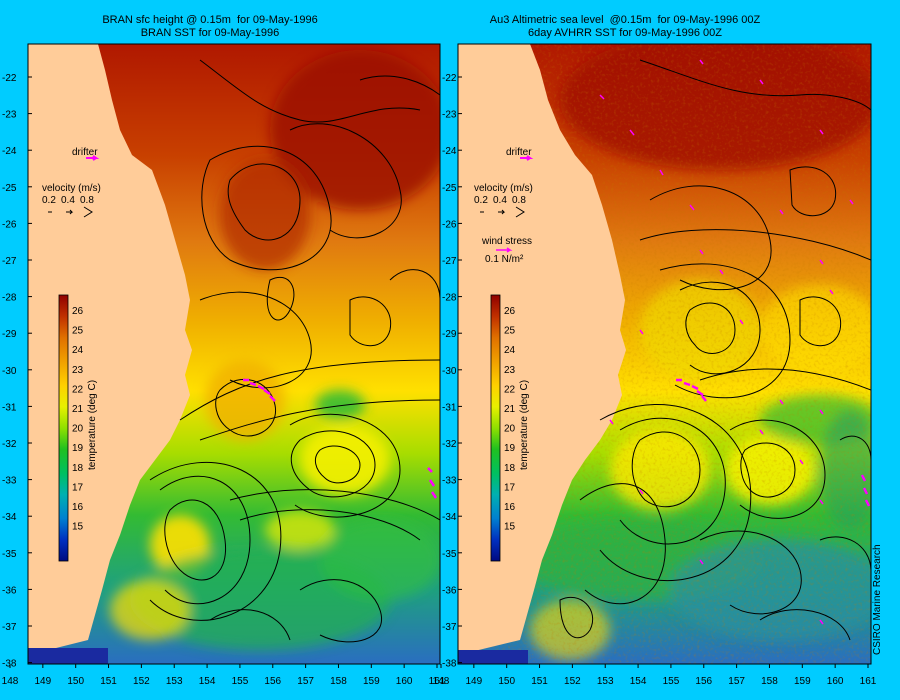 The height and width of the screenshot is (700, 900). What do you see at coordinates (510, 350) in the screenshot?
I see `right-colorbar-tick-label: 24` at bounding box center [510, 350].